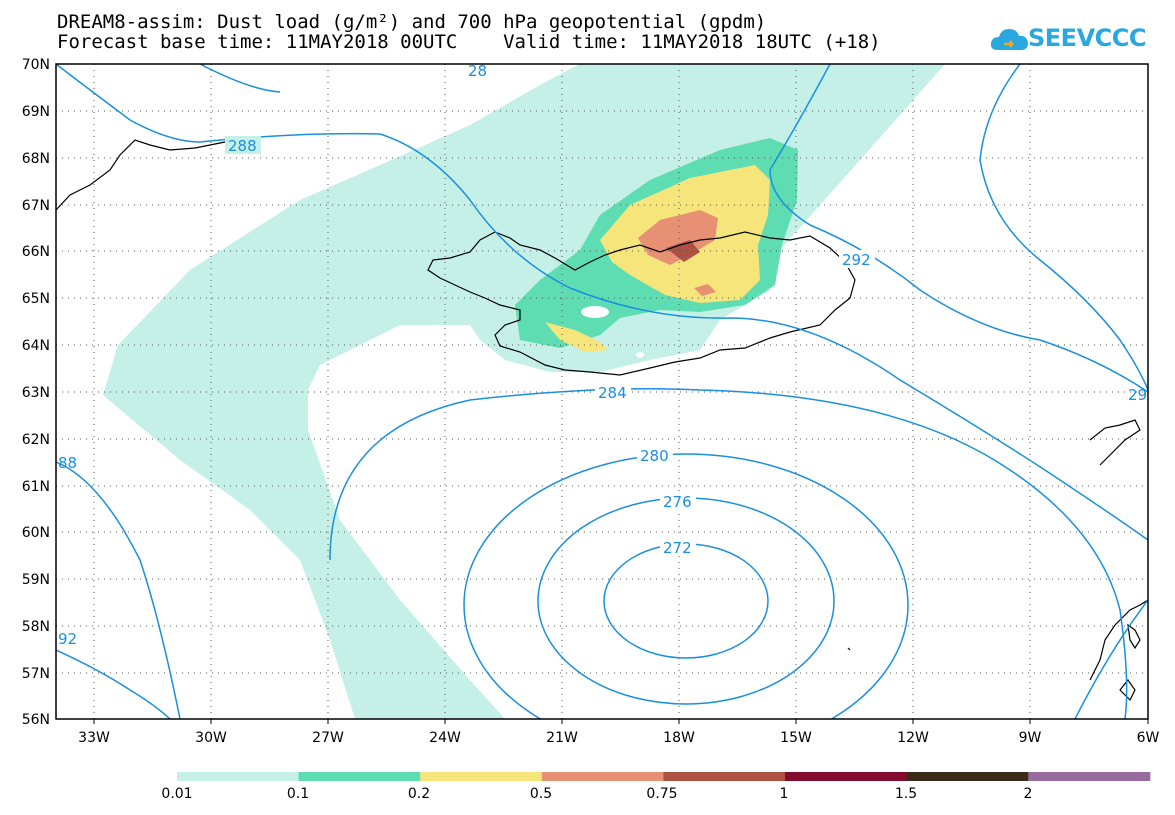  Describe the element at coordinates (1148, 738) in the screenshot. I see `lon-label-6w: 6W` at that location.